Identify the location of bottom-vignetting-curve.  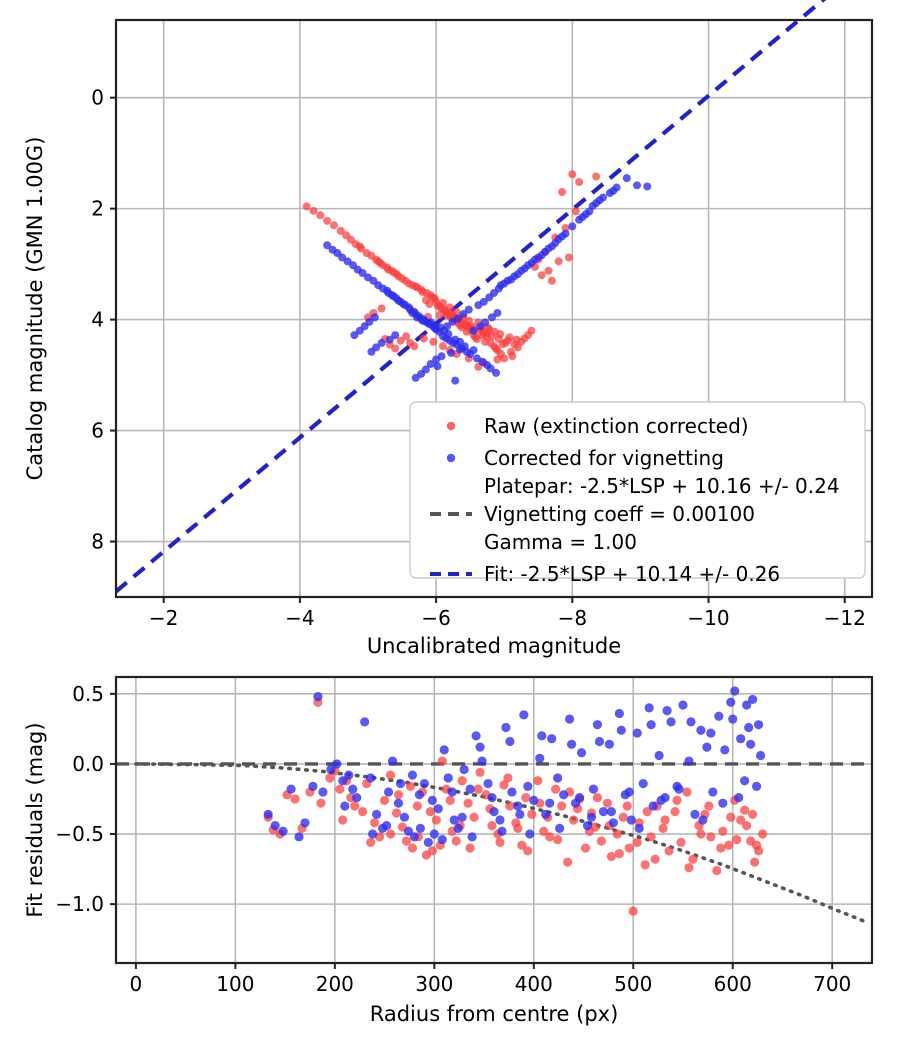
(501, 843).